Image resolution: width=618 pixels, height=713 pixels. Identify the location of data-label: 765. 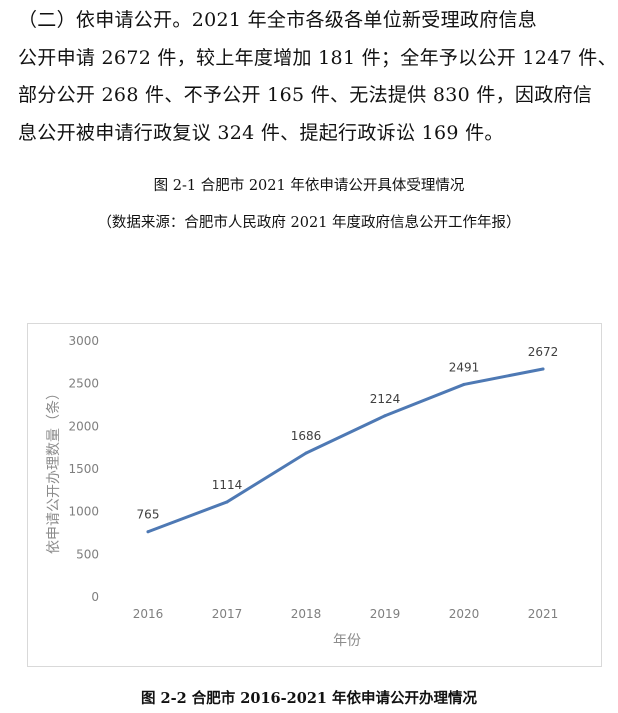
(148, 515).